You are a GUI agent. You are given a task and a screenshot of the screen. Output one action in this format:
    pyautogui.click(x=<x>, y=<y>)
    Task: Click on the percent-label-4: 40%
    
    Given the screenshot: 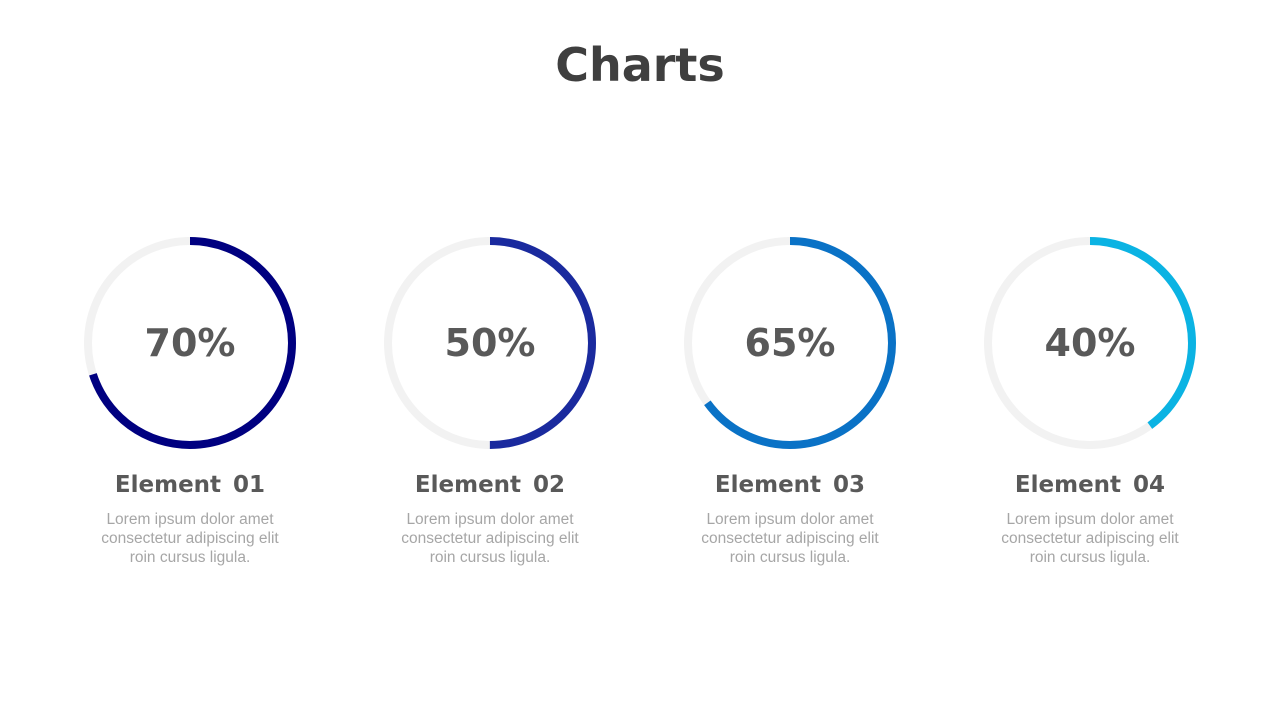 What is the action you would take?
    pyautogui.click(x=1090, y=343)
    